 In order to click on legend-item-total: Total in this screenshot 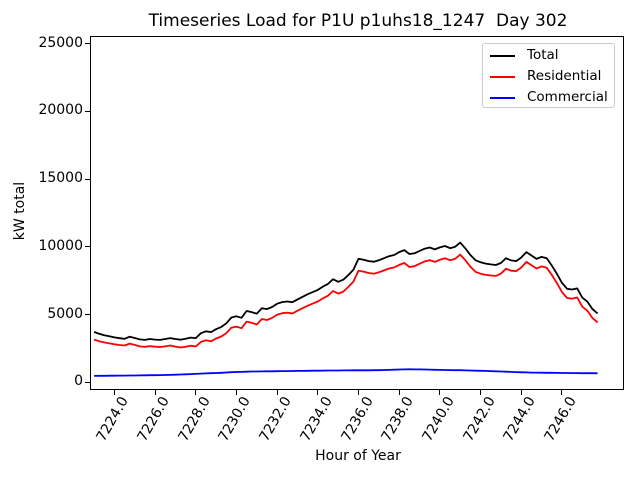, I will do `click(548, 55)`.